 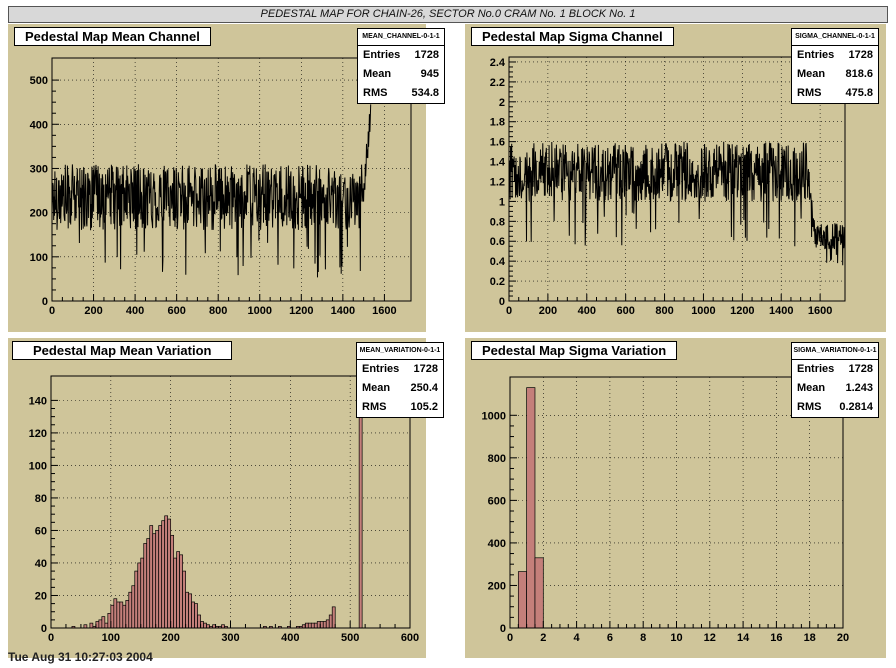 What do you see at coordinates (810, 638) in the screenshot?
I see `x-tick-label: 18` at bounding box center [810, 638].